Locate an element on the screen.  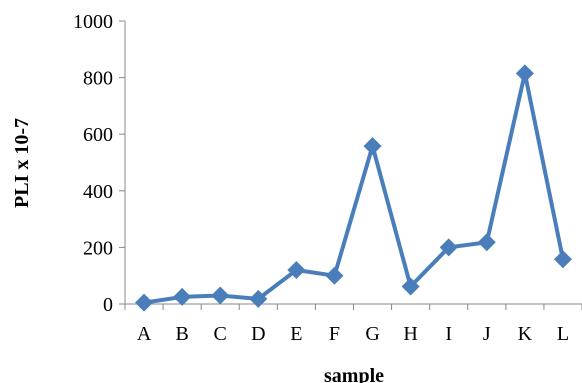
x-tick-label: L is located at coordinates (563, 334).